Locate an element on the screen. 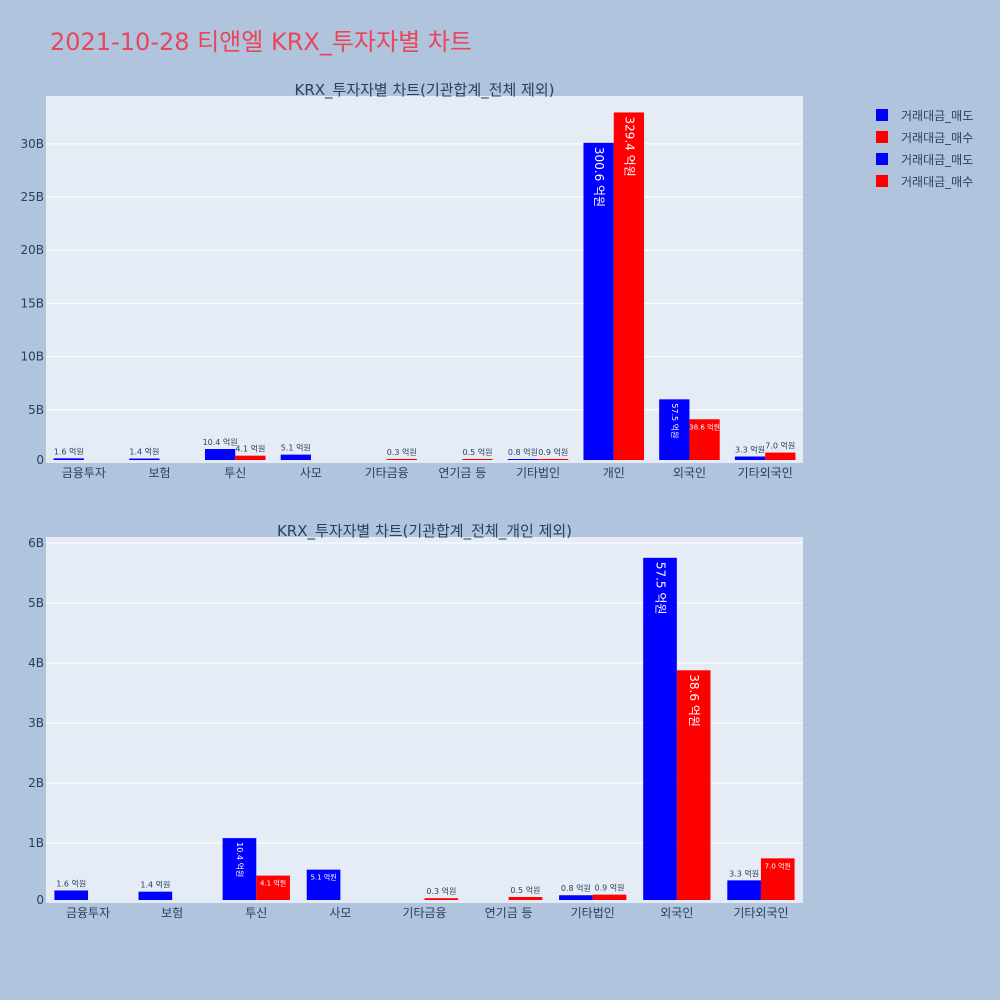  chart-title: KRX_투자자별 차트(기관합계_전체 제외) is located at coordinates (425, 90).